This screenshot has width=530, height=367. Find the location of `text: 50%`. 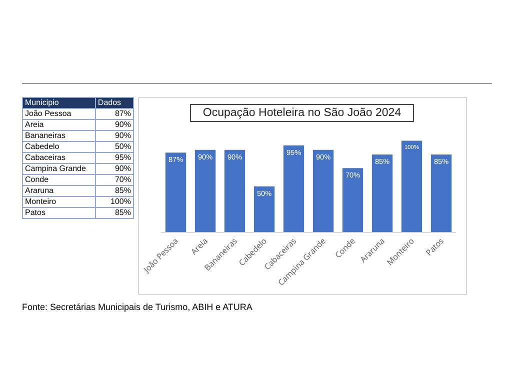

text: 50% is located at coordinates (122, 146).